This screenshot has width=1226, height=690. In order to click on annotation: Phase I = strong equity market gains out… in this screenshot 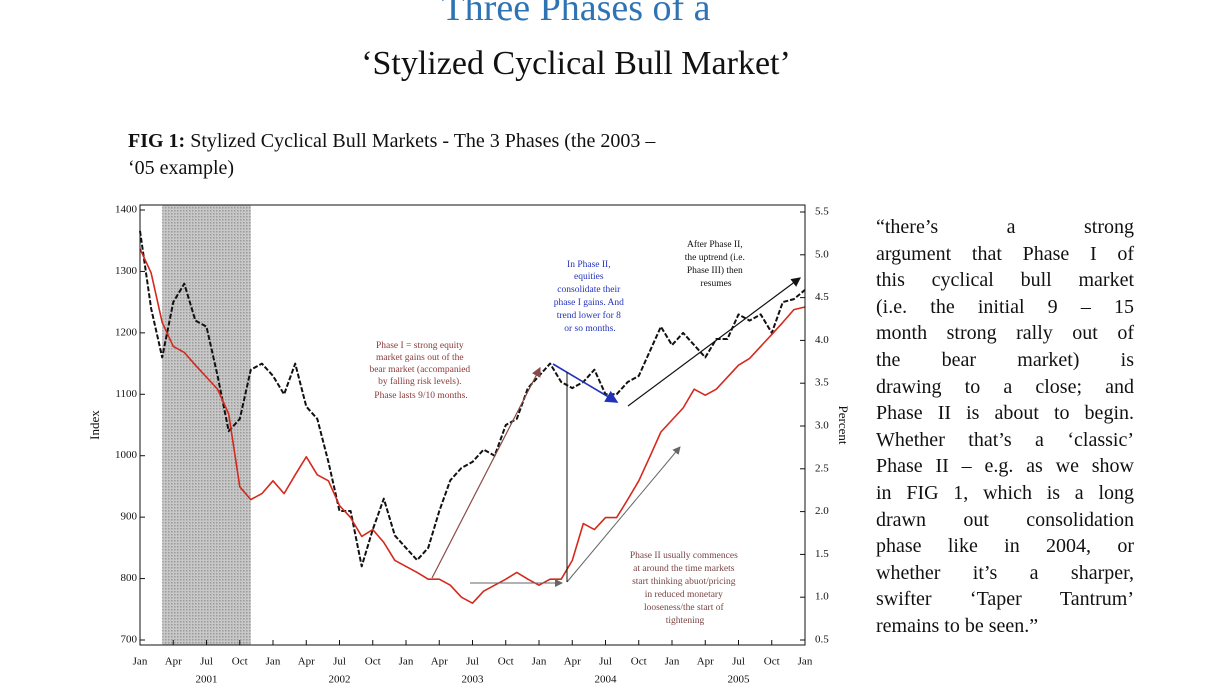, I will do `click(420, 371)`.